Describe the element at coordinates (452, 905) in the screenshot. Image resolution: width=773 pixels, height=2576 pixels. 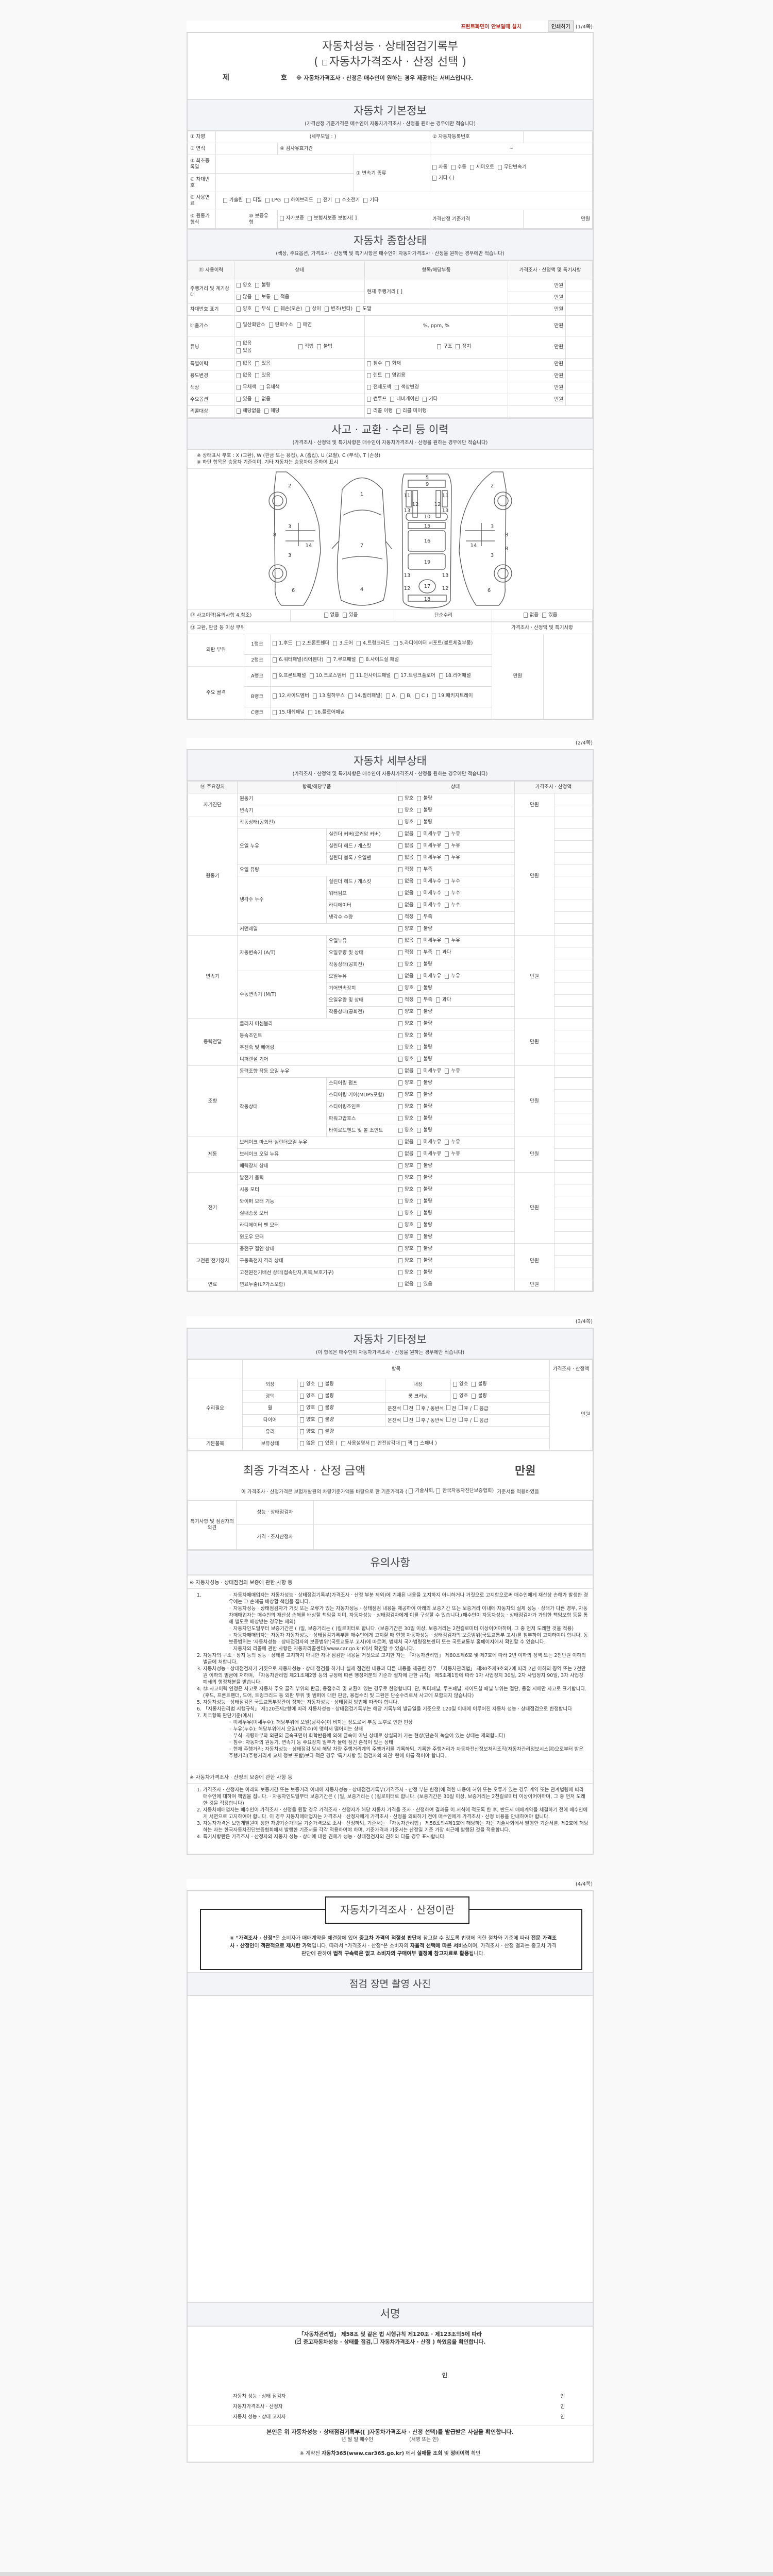
I see `checkbox-option: 누수` at that location.